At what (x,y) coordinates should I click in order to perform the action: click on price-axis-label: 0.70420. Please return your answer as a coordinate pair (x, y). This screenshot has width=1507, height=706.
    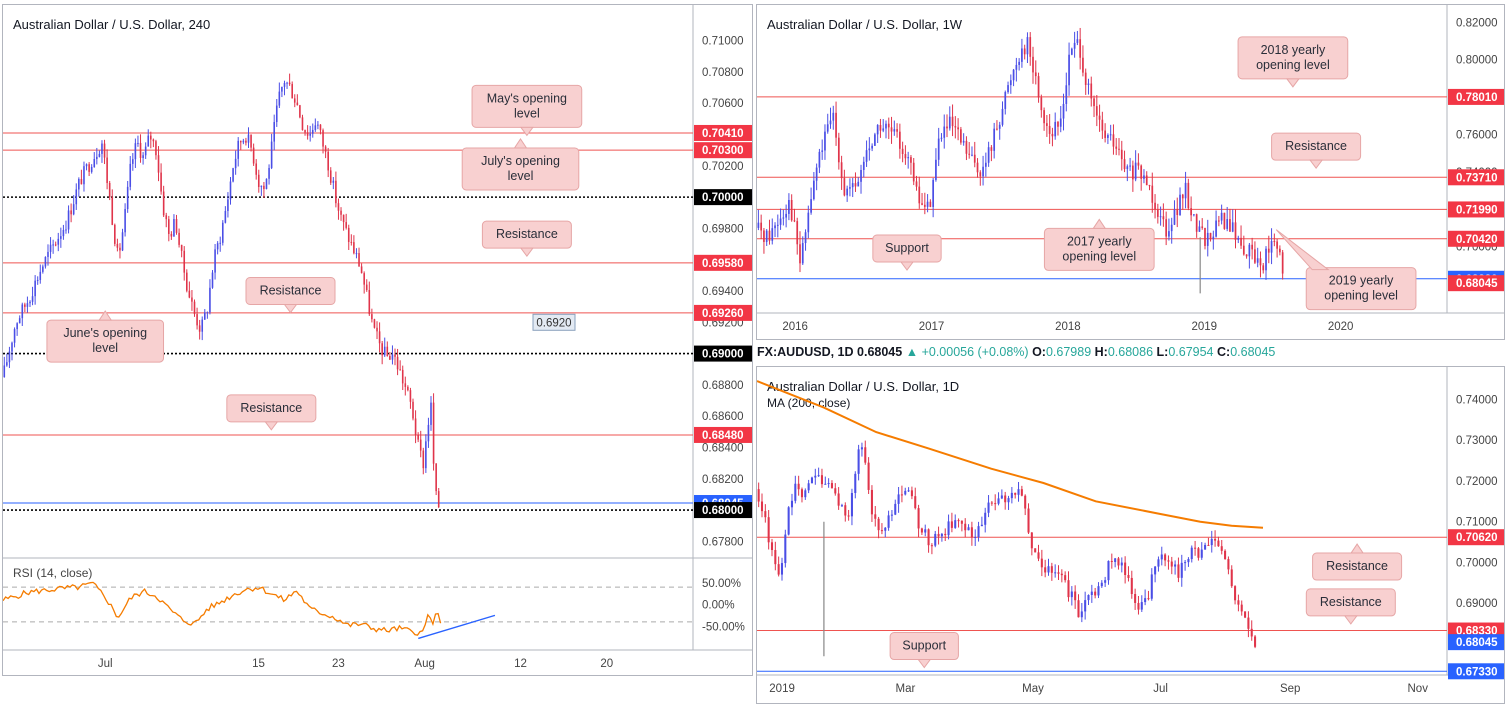
    Looking at the image, I should click on (1477, 240).